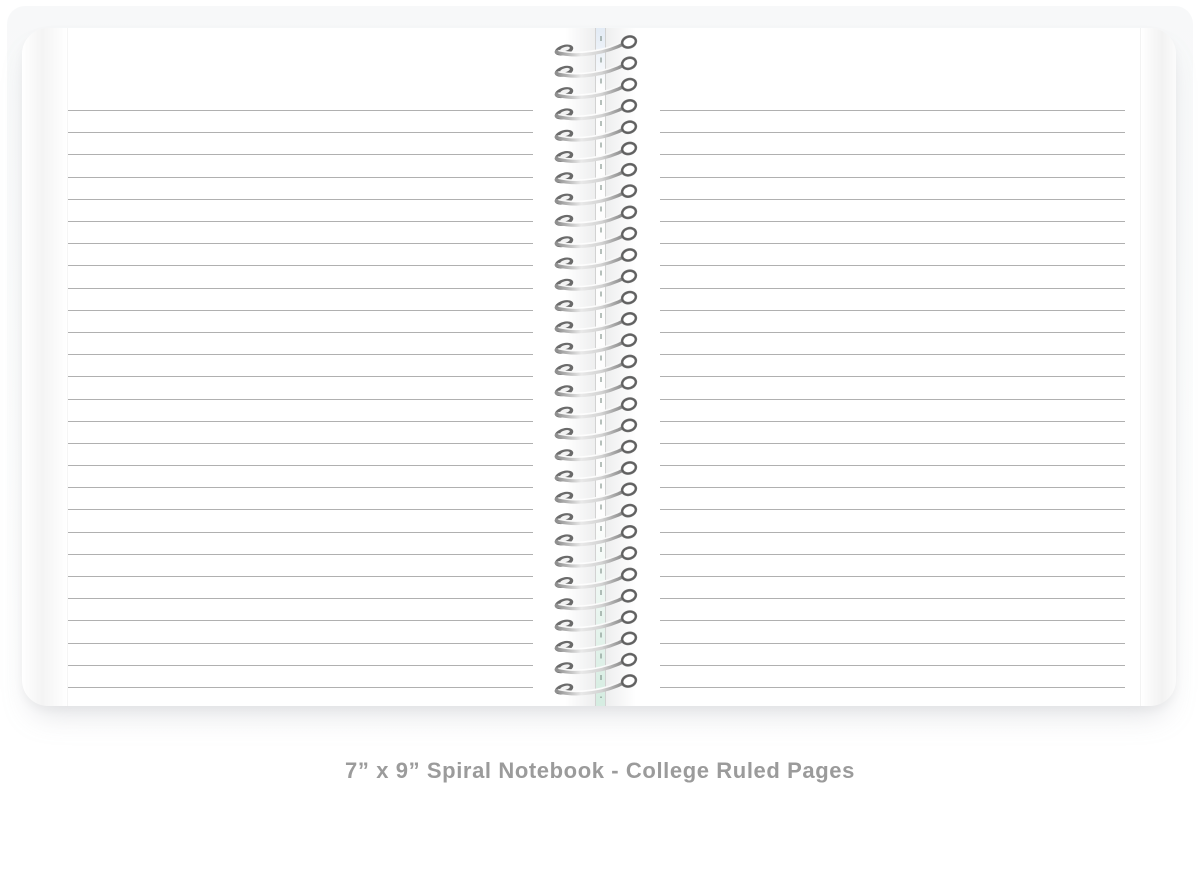 This screenshot has width=1200, height=871. What do you see at coordinates (45, 367) in the screenshot?
I see `left-cover-edge` at bounding box center [45, 367].